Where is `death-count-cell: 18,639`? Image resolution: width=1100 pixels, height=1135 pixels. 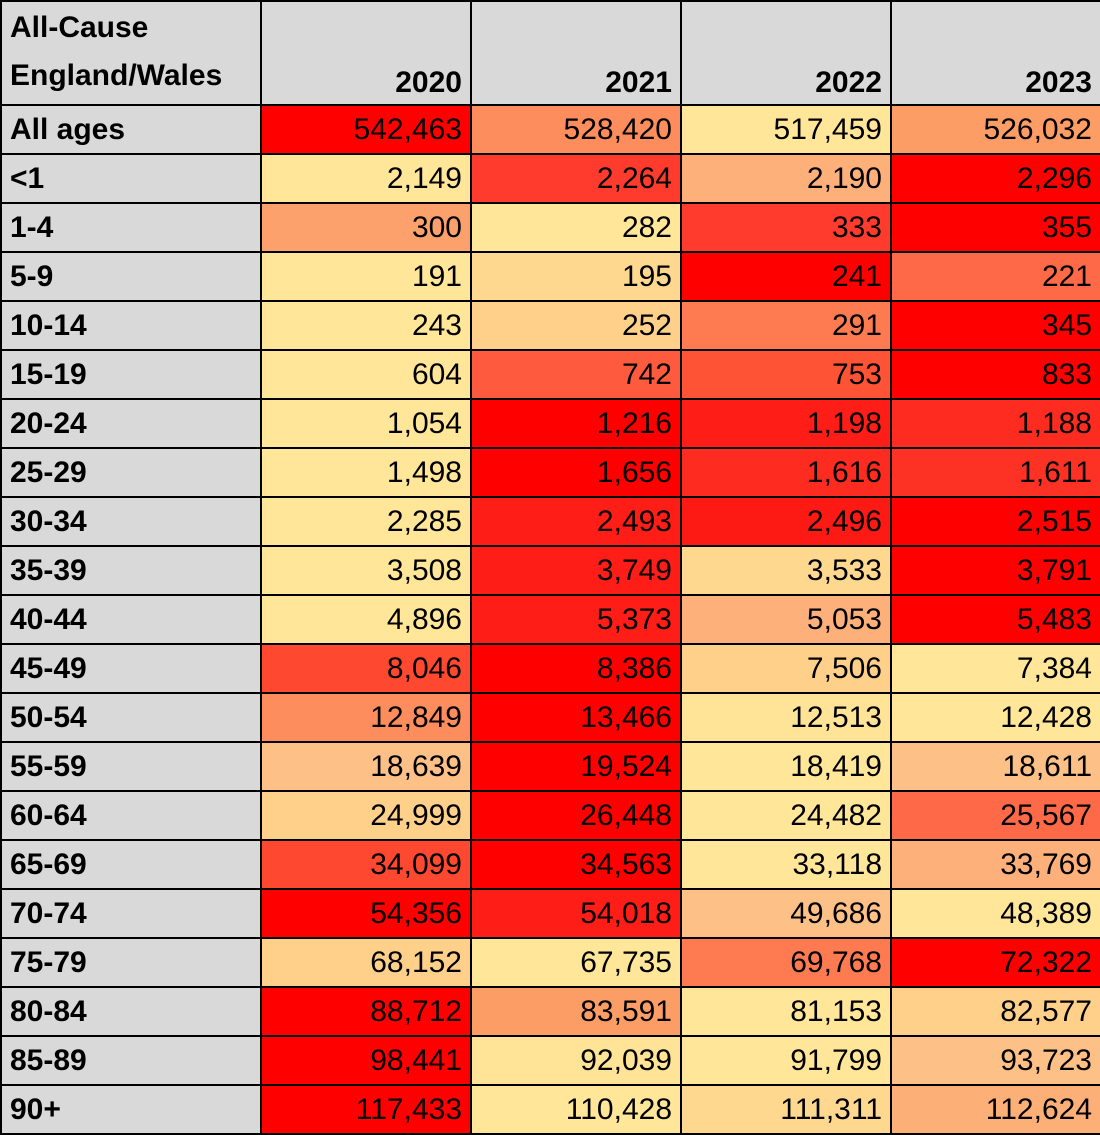 death-count-cell: 18,639 is located at coordinates (366, 766).